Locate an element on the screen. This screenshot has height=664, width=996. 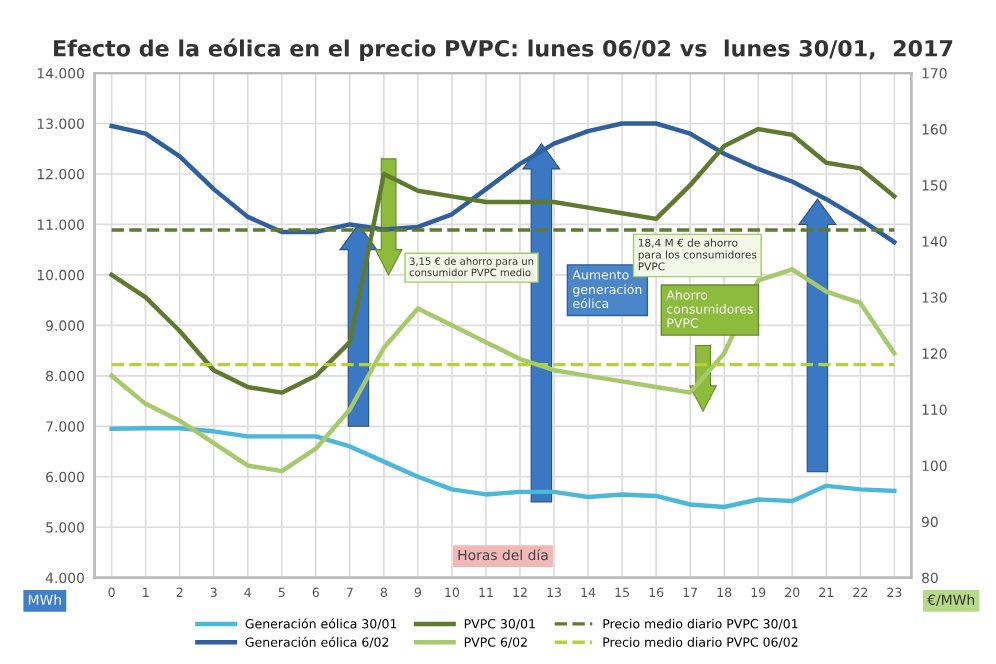
chart-title: Efecto de la eólica en el precio PVPC: lunes 06/02 vs lunes 30/01, 2017 is located at coordinates (503, 49).